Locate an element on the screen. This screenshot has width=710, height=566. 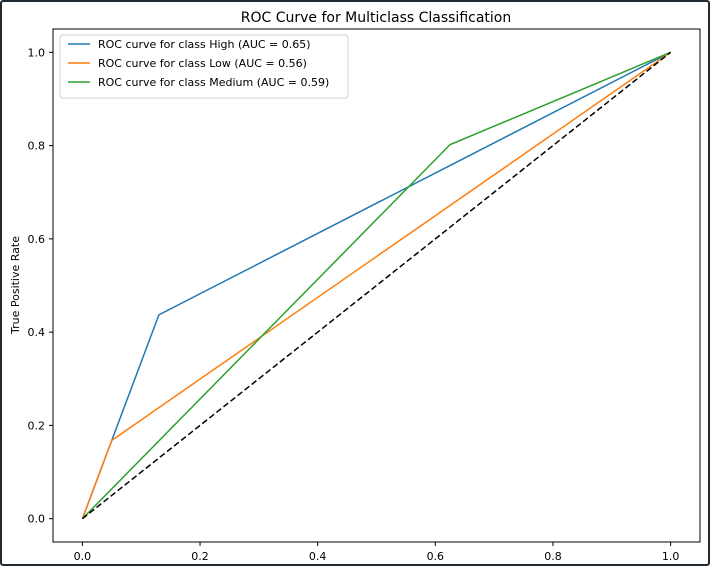
legend-box is located at coordinates (204, 66).